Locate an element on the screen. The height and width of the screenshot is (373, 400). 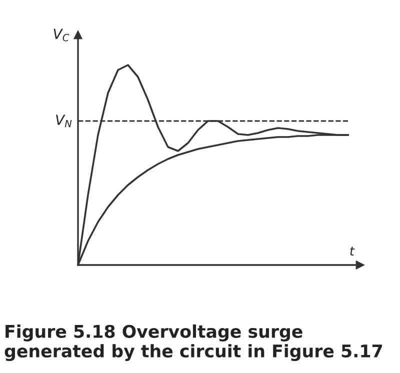
caption: Figure 5.18 Overvoltage surge generated by the circuit in Figure 5.17 is located at coordinates (193, 343).